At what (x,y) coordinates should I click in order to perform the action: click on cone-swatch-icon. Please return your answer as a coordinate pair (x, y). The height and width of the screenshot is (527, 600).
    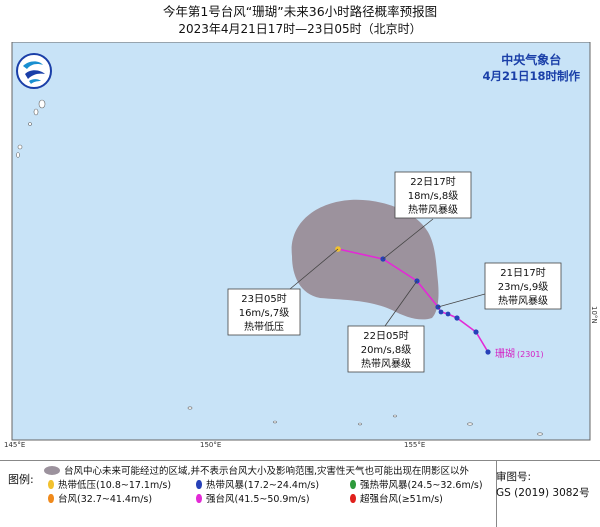
    Looking at the image, I should click on (52, 470).